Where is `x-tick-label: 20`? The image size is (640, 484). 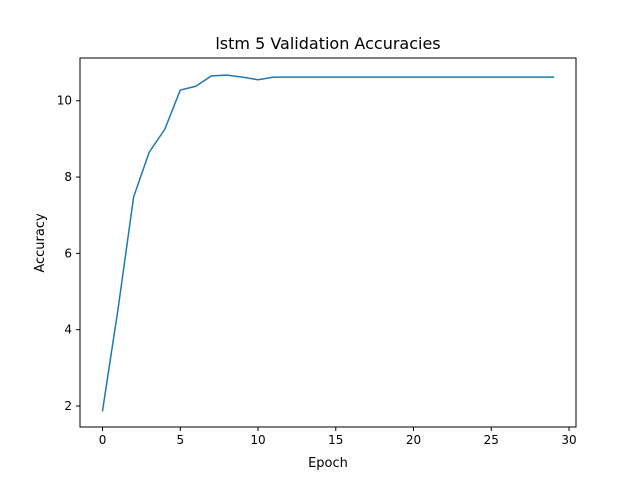
x-tick-label: 20 is located at coordinates (413, 440).